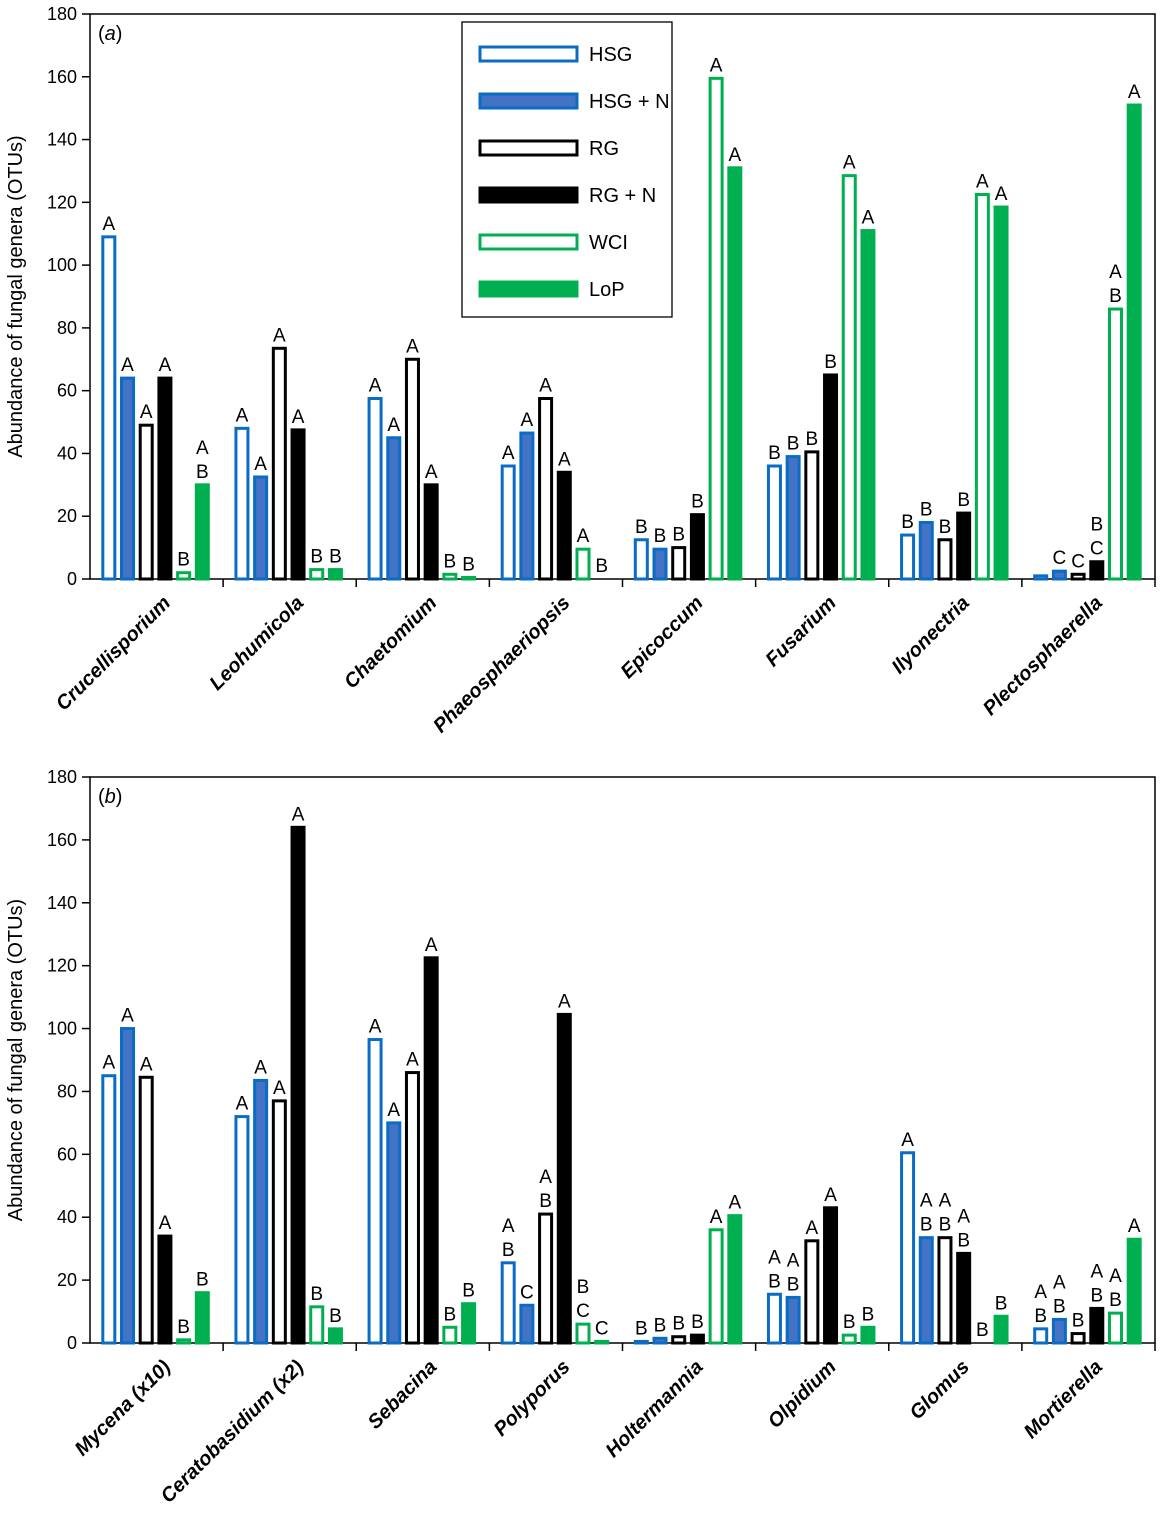 This screenshot has height=1523, width=1167. I want to click on legend-swatch-wci, so click(528, 242).